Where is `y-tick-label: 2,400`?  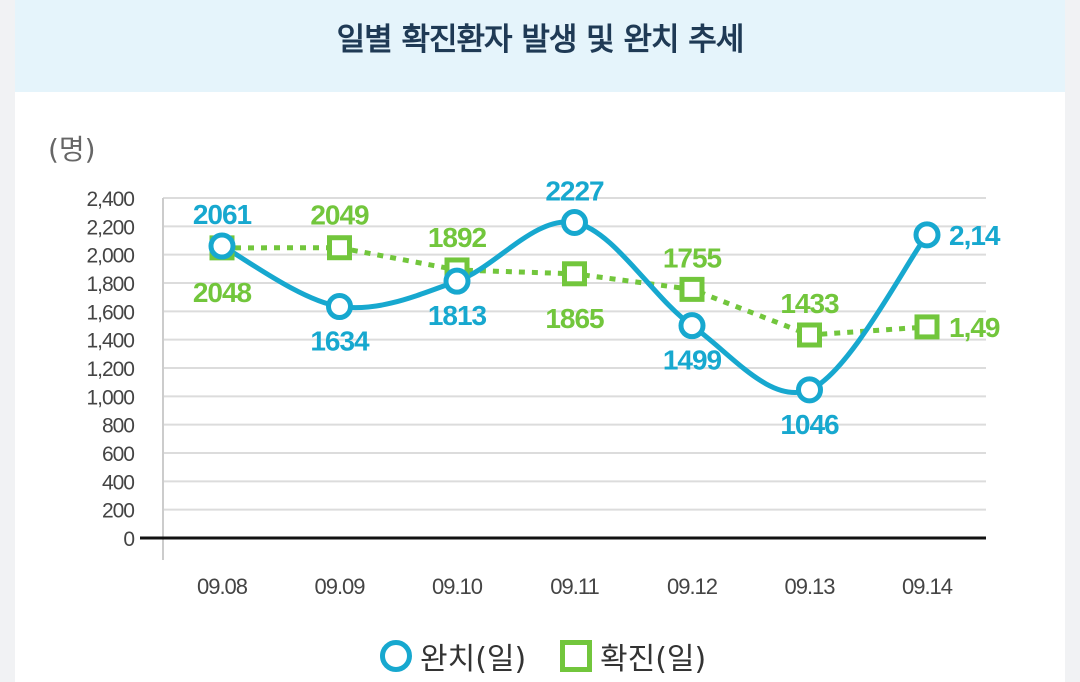 y-tick-label: 2,400 is located at coordinates (110, 199).